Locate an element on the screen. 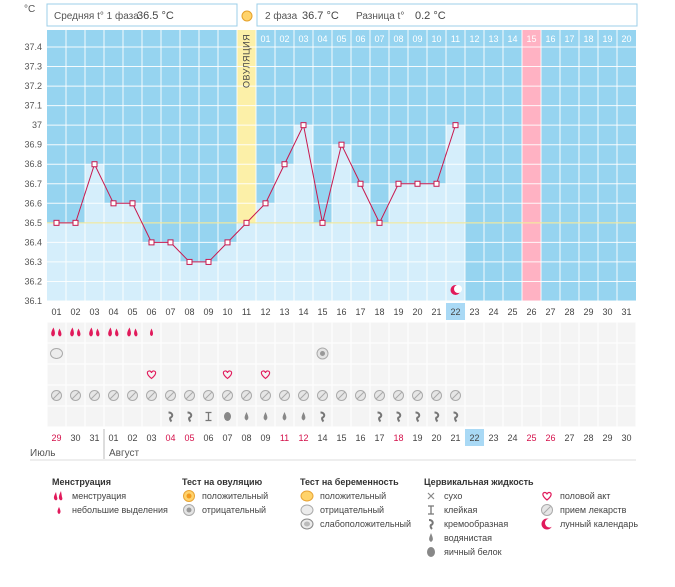 This screenshot has width=675, height=587. calendar-date: 14 is located at coordinates (322, 438).